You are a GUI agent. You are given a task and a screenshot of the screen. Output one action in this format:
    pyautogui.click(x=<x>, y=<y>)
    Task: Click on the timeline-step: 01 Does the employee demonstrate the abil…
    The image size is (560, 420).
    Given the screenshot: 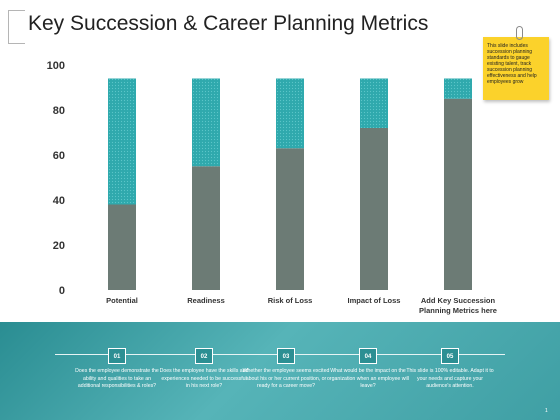 What is the action you would take?
    pyautogui.click(x=117, y=368)
    